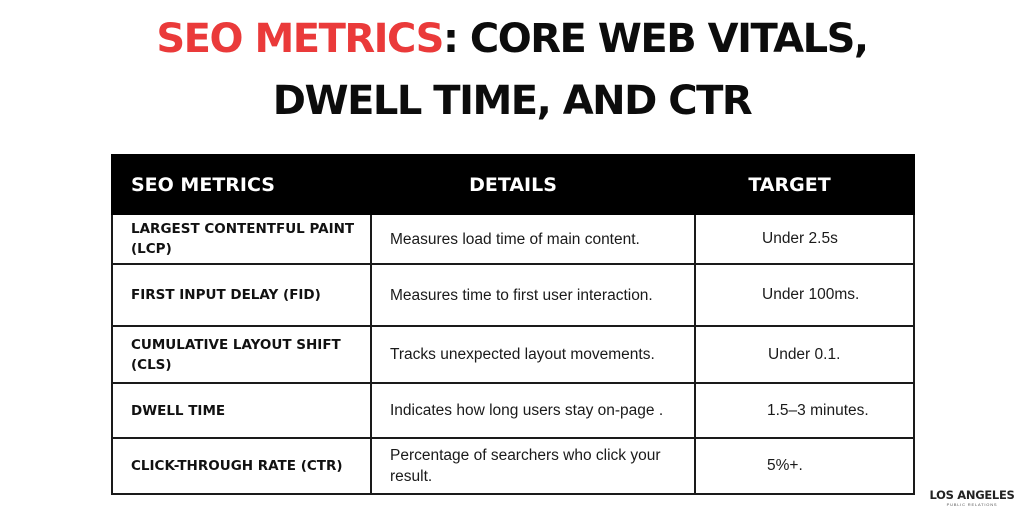 The image size is (1024, 524). Describe the element at coordinates (804, 354) in the screenshot. I see `target-cell: Under 0.1.` at that location.